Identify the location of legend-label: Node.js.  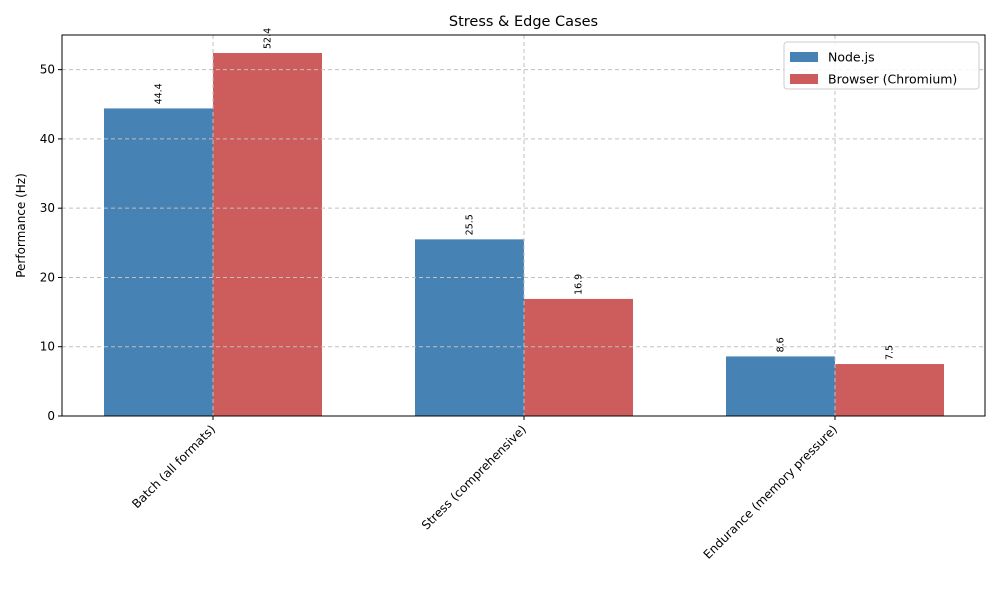
(851, 57).